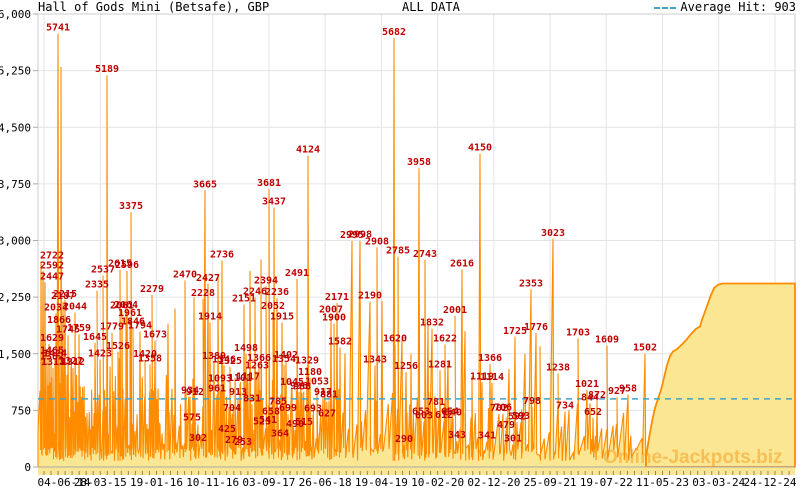 The image size is (800, 490). Describe the element at coordinates (299, 386) in the screenshot. I see `svg-text: 996` at that location.